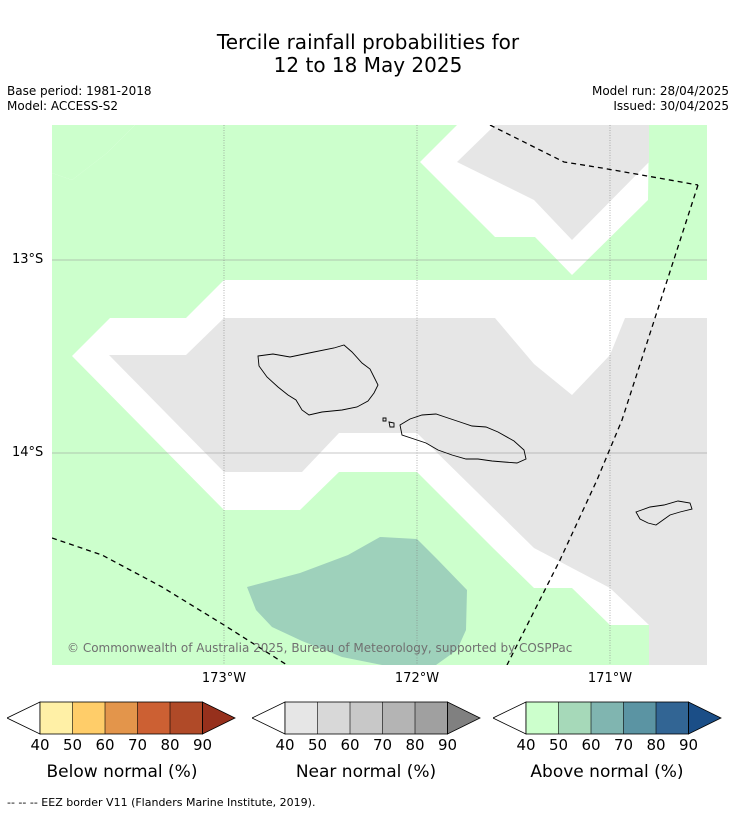  What do you see at coordinates (317, 745) in the screenshot?
I see `near-tick-50: 50` at bounding box center [317, 745].